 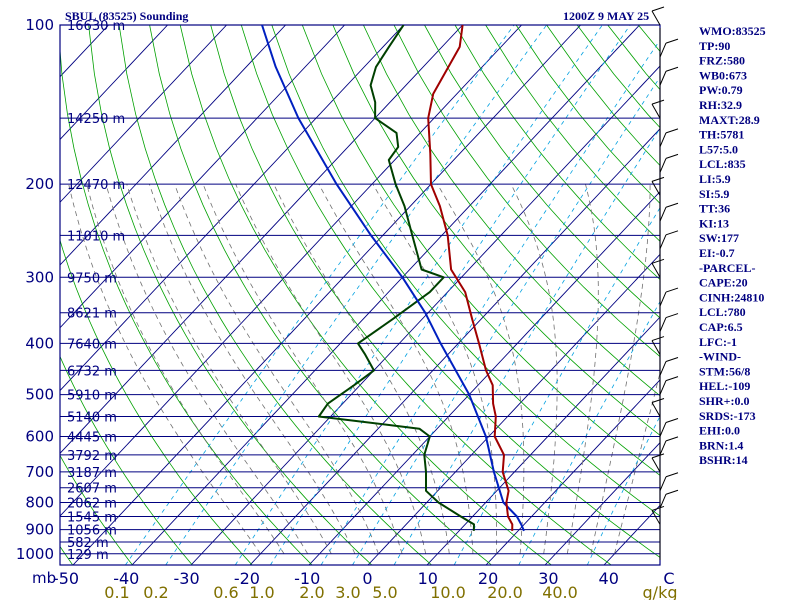 What do you see at coordinates (39, 343) in the screenshot?
I see `pressure-tick-label: 400` at bounding box center [39, 343].